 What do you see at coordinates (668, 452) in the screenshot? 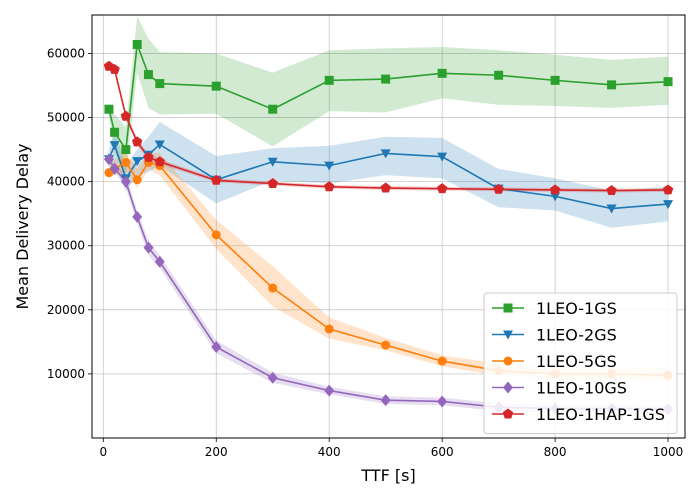
I see `x-tick-label: 1000` at bounding box center [668, 452].